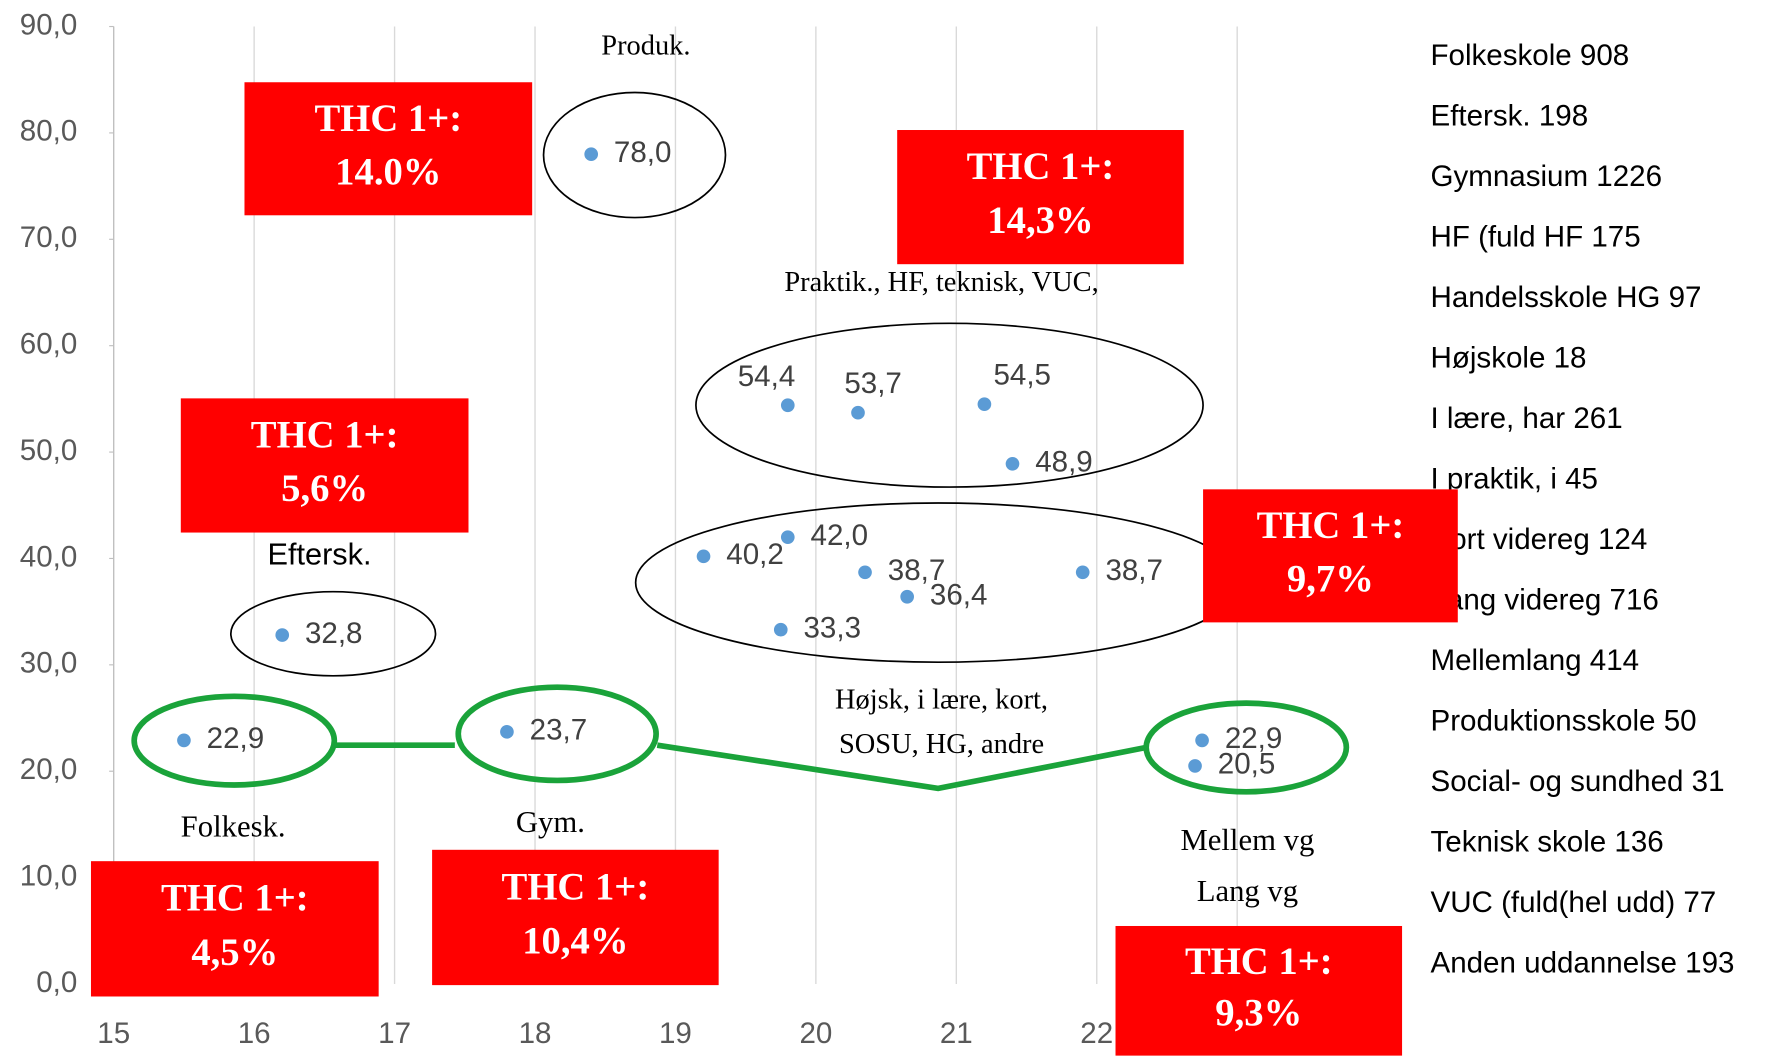 The width and height of the screenshot is (1783, 1056). What do you see at coordinates (233, 826) in the screenshot?
I see `annotation: Folkesk.` at bounding box center [233, 826].